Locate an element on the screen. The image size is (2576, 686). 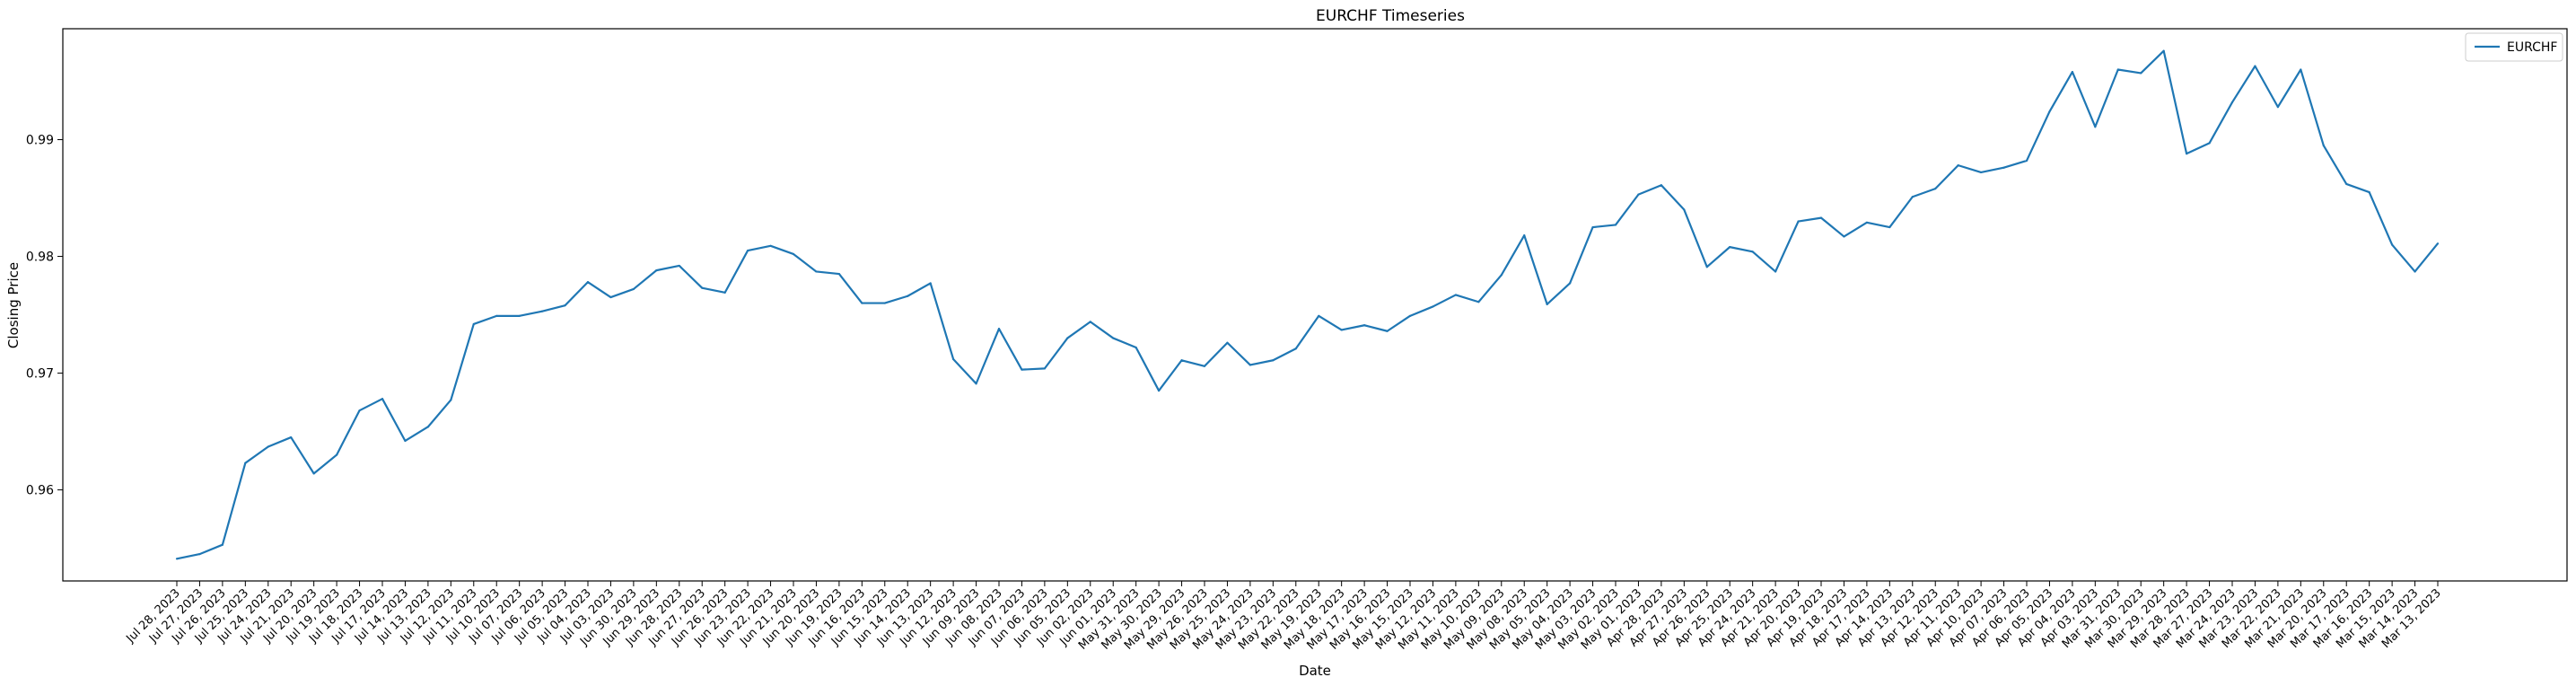
x-axis-label: Date is located at coordinates (1315, 671).